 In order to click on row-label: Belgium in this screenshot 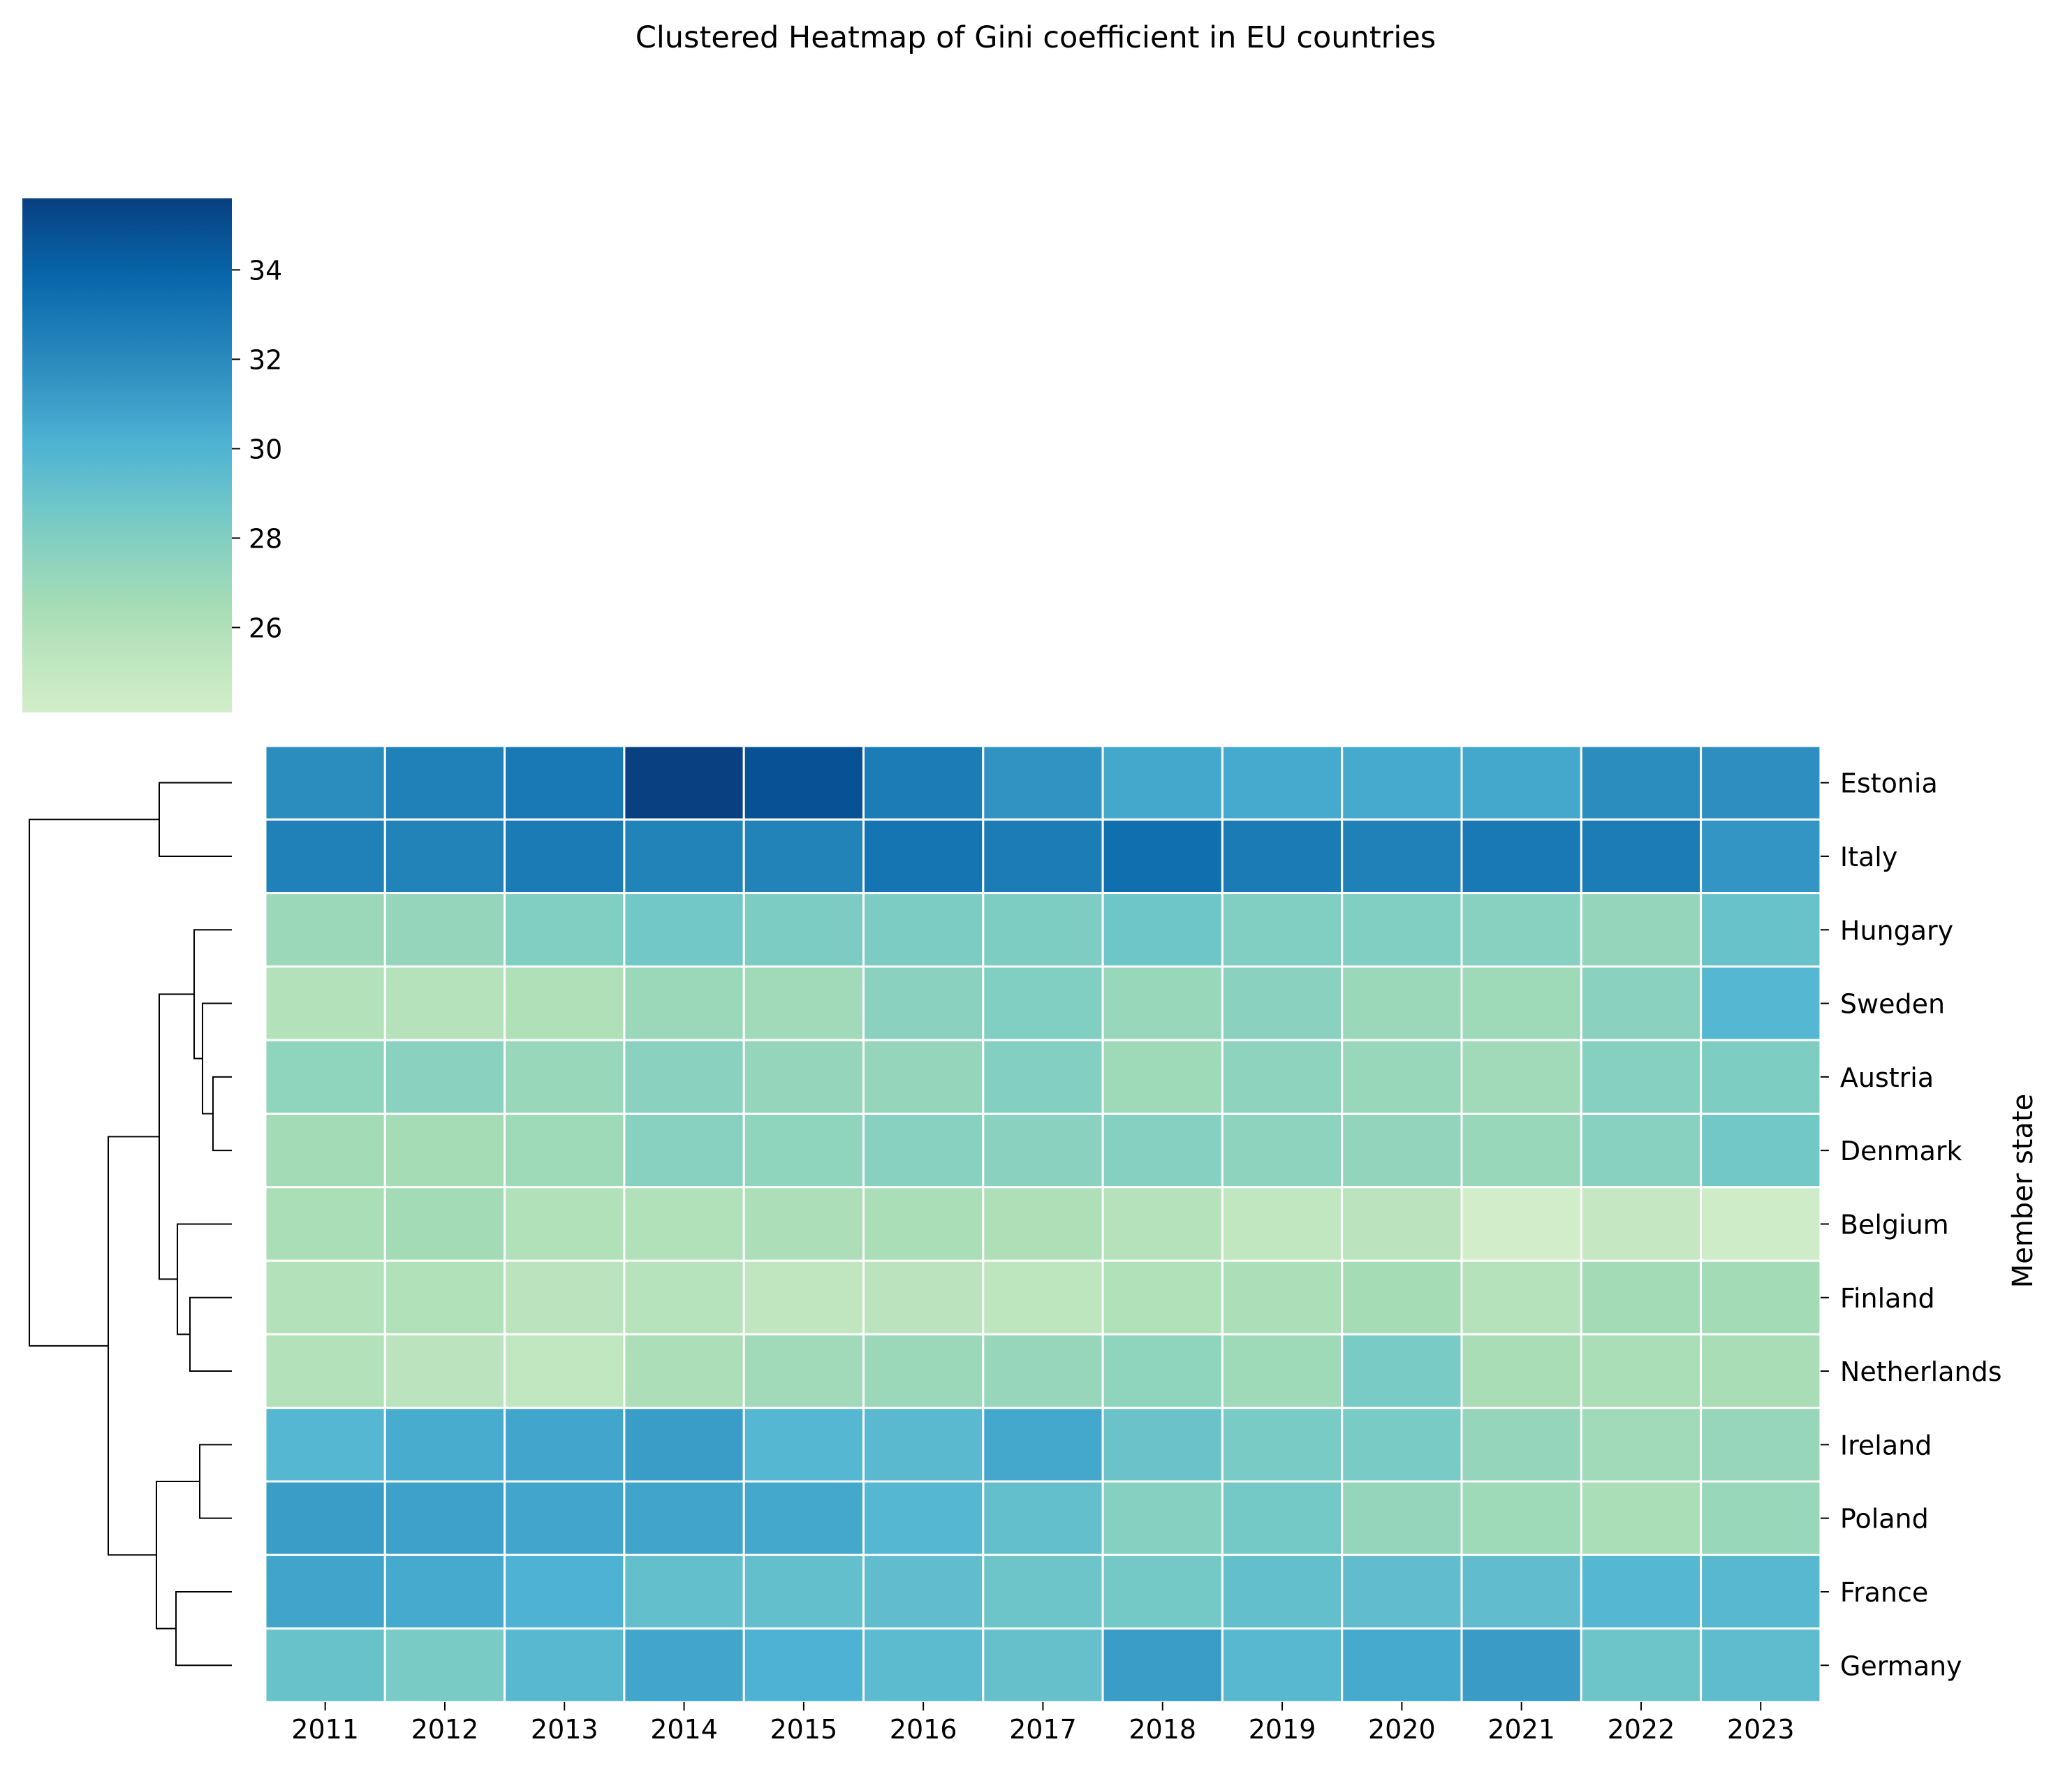, I will do `click(1894, 1224)`.